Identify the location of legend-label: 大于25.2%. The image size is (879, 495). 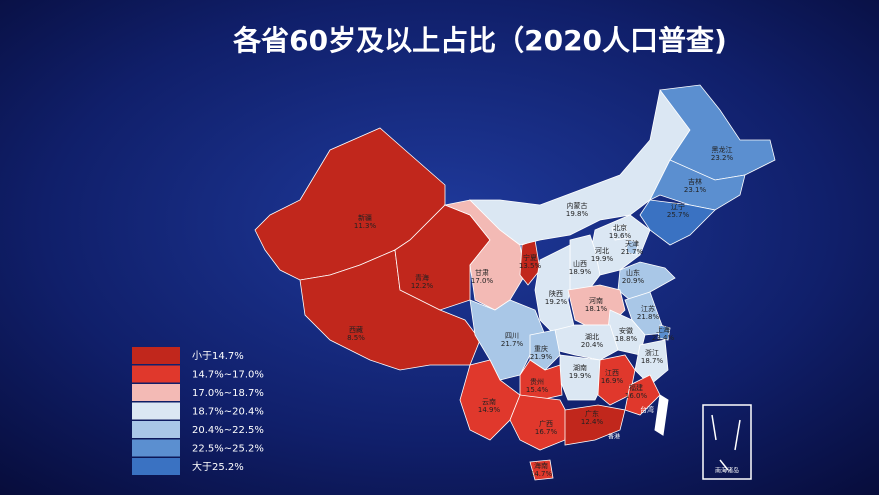
(218, 466).